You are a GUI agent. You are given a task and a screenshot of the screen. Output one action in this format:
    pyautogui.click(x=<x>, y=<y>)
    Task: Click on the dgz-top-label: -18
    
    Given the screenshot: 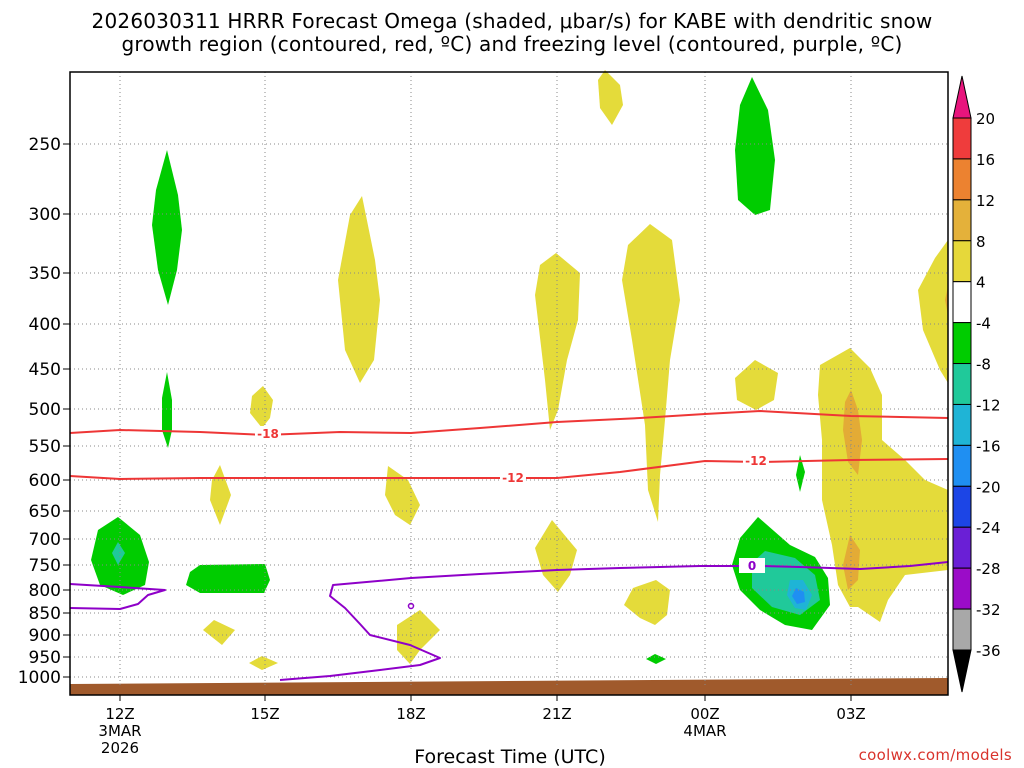 What is the action you would take?
    pyautogui.click(x=268, y=434)
    